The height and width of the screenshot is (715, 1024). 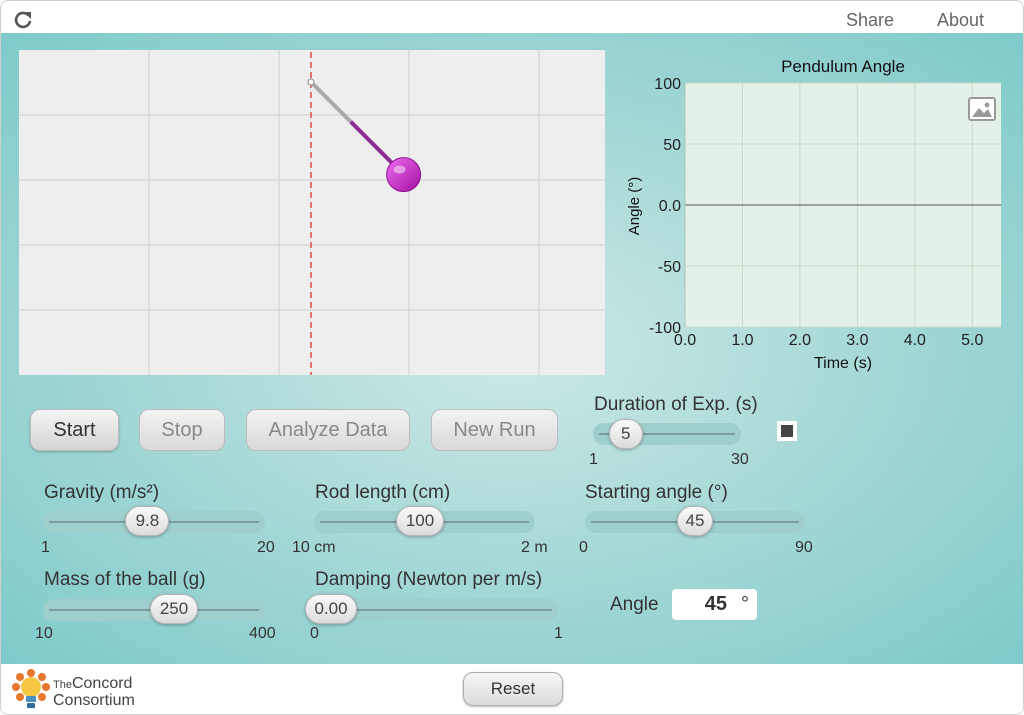 I want to click on damping-min: 0, so click(x=314, y=633).